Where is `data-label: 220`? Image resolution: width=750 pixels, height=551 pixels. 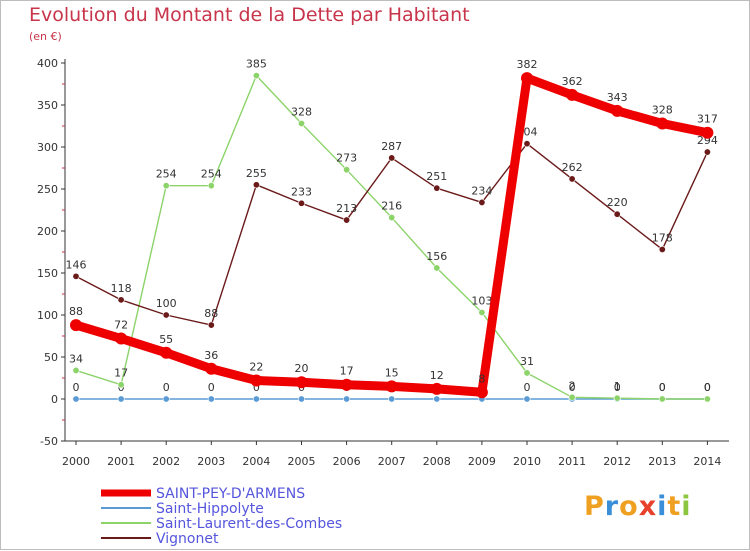
data-label: 220 is located at coordinates (617, 202).